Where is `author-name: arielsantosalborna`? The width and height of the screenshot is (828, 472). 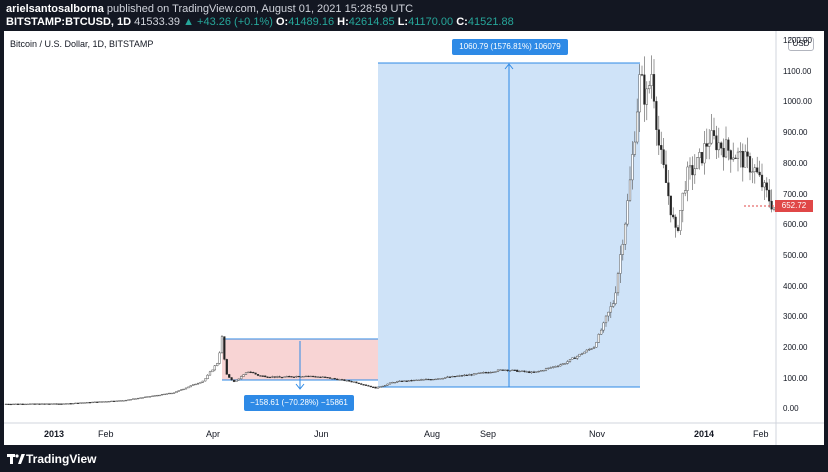
author-name: arielsantosalborna is located at coordinates (55, 9).